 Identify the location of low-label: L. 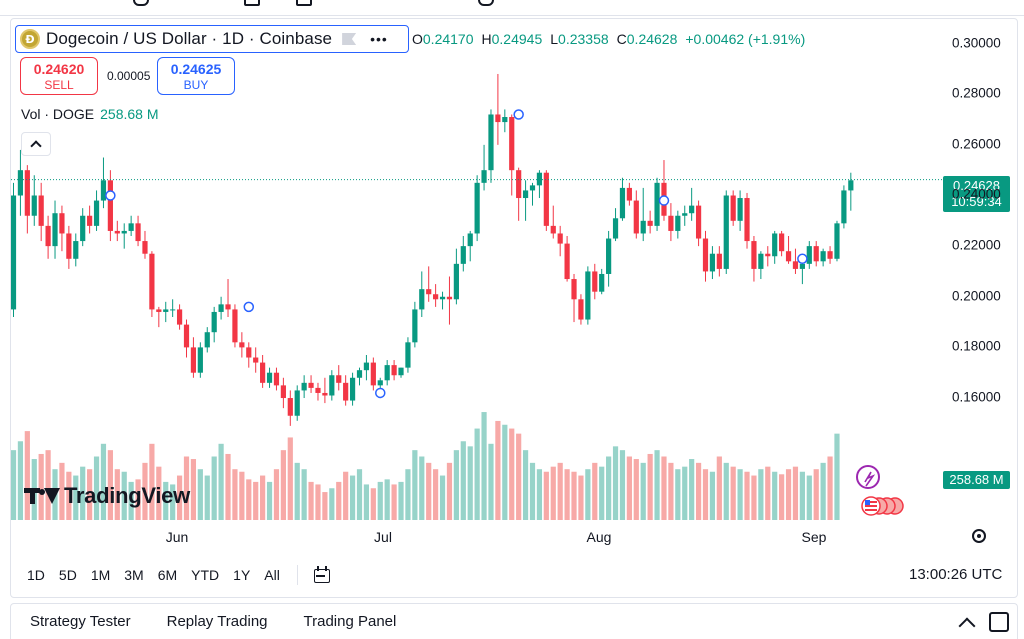
(554, 39).